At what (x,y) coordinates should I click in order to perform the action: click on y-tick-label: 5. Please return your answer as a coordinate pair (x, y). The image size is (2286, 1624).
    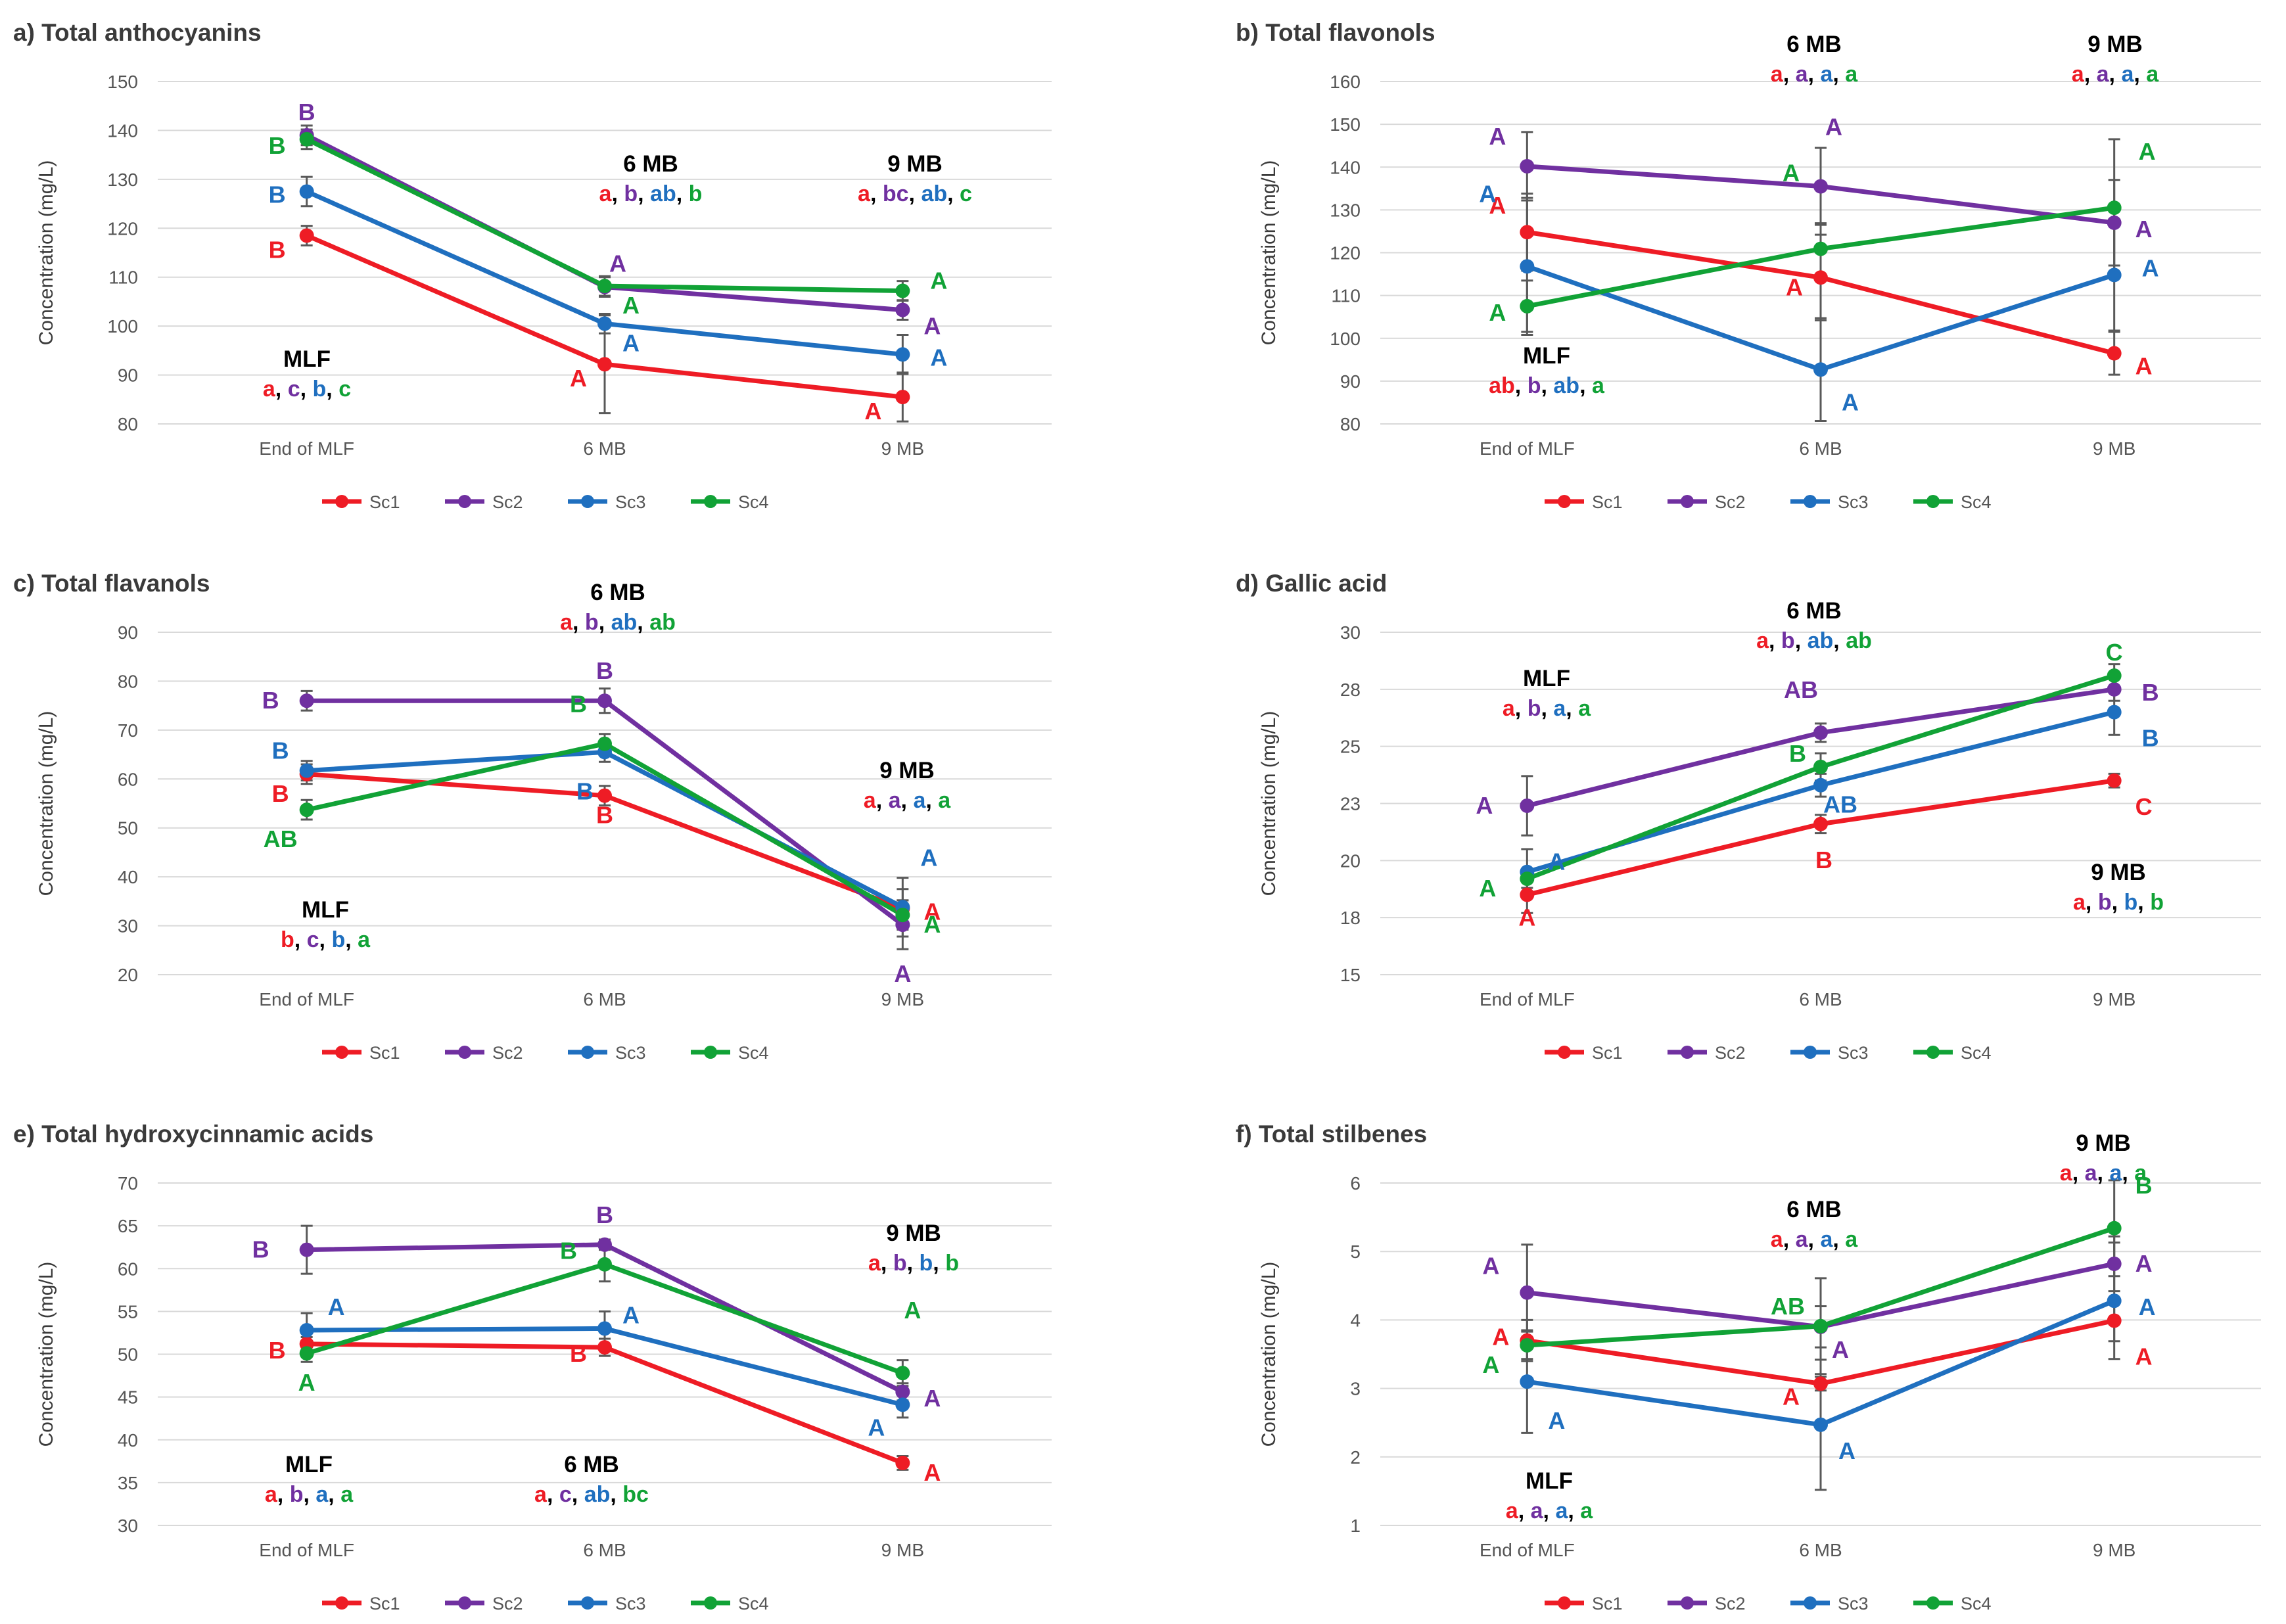
    Looking at the image, I should click on (1355, 1251).